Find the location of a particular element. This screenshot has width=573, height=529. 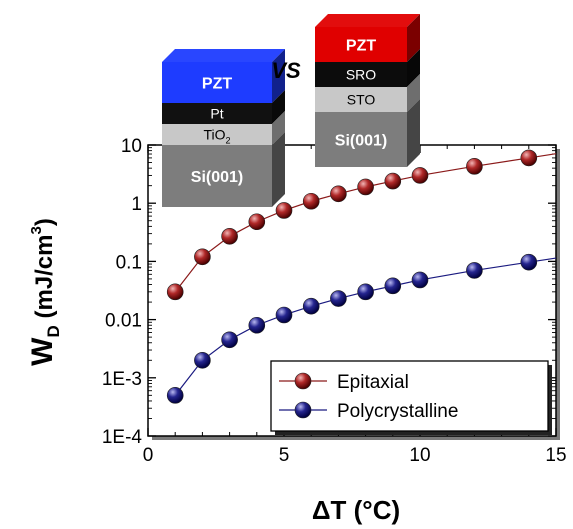

stack-layer-label: Pt is located at coordinates (216, 114).